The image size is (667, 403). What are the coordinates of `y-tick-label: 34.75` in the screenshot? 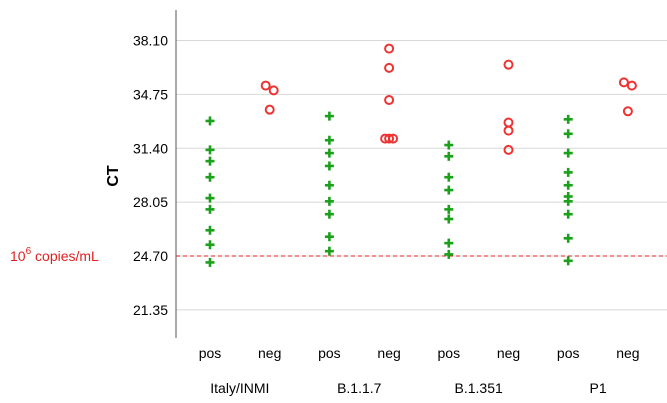 It's located at (150, 94).